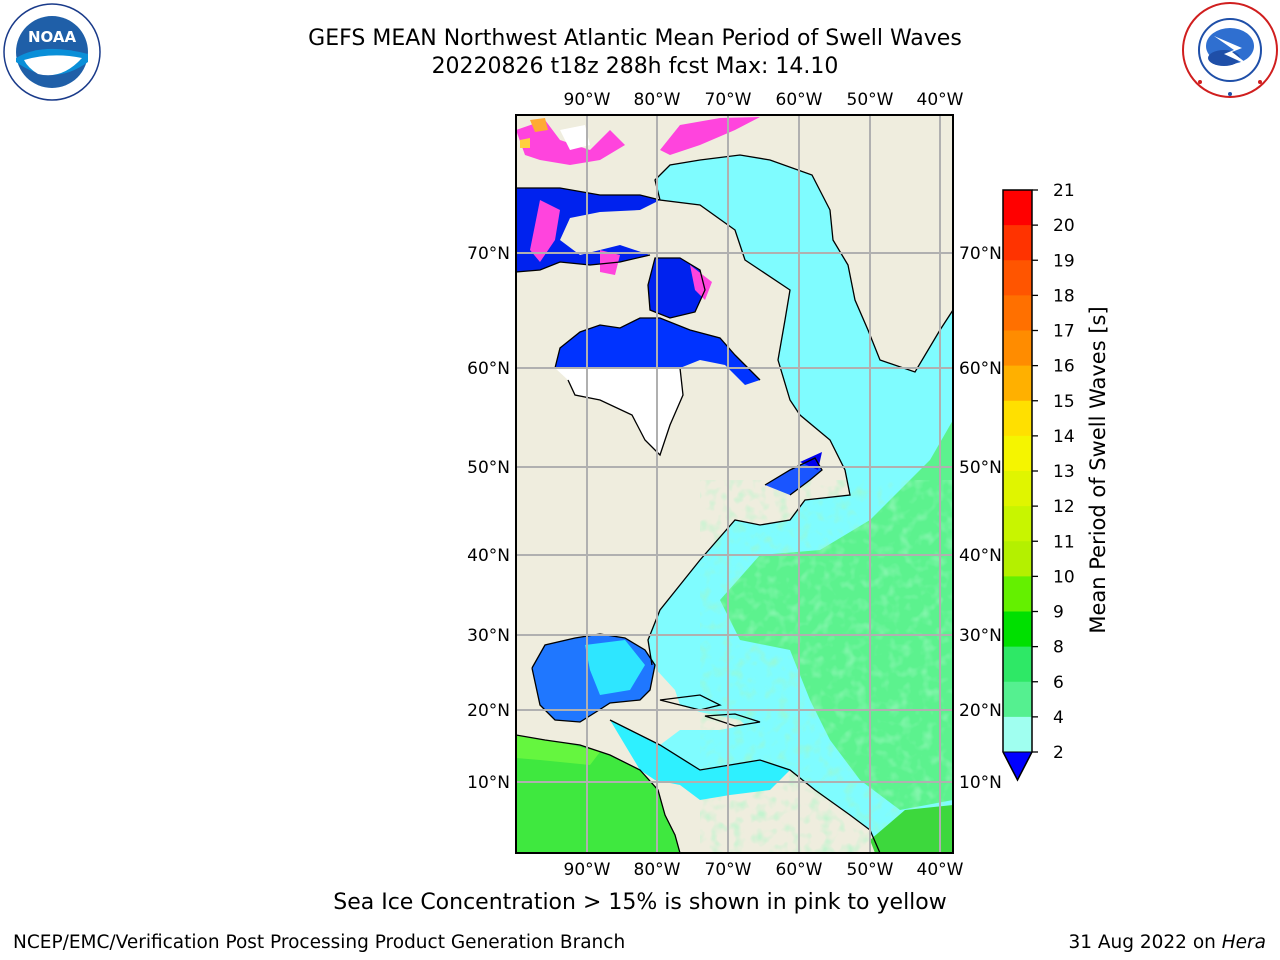 This screenshot has height=960, width=1280. What do you see at coordinates (980, 468) in the screenshot?
I see `lat-label-right: 50°N` at bounding box center [980, 468].